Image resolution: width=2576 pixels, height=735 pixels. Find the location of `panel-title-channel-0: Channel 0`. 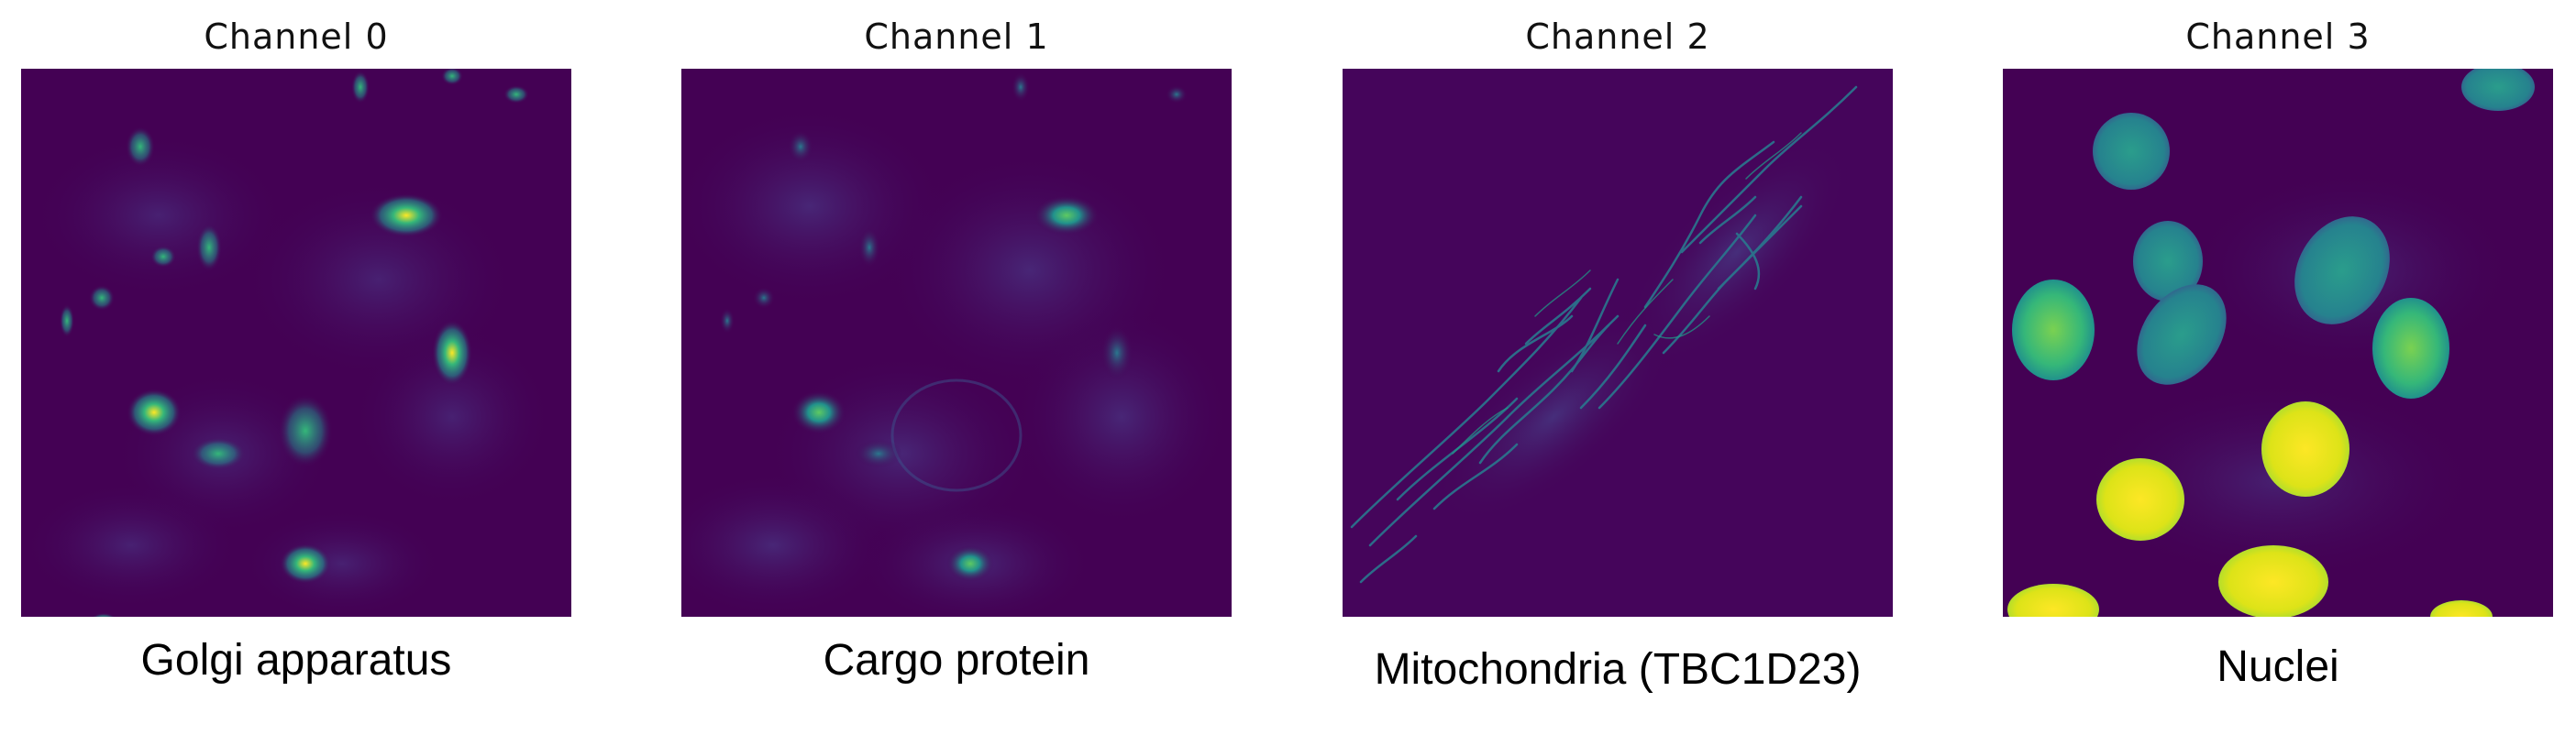

panel-title-channel-0: Channel 0 is located at coordinates (296, 37).